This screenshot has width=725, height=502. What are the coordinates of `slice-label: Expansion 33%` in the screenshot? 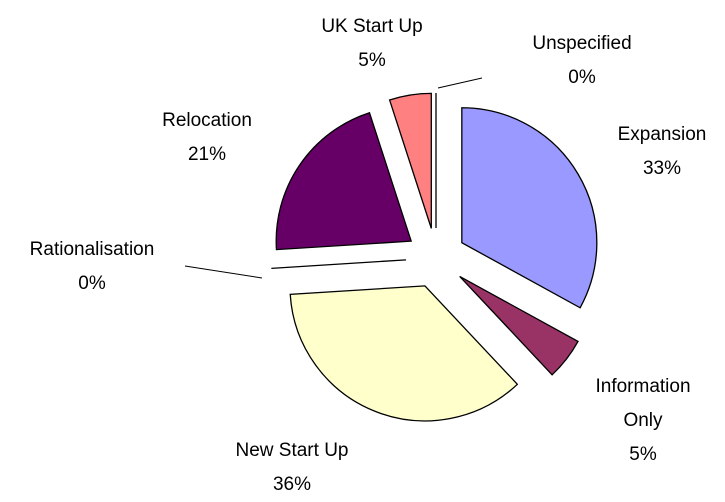 It's located at (656, 152).